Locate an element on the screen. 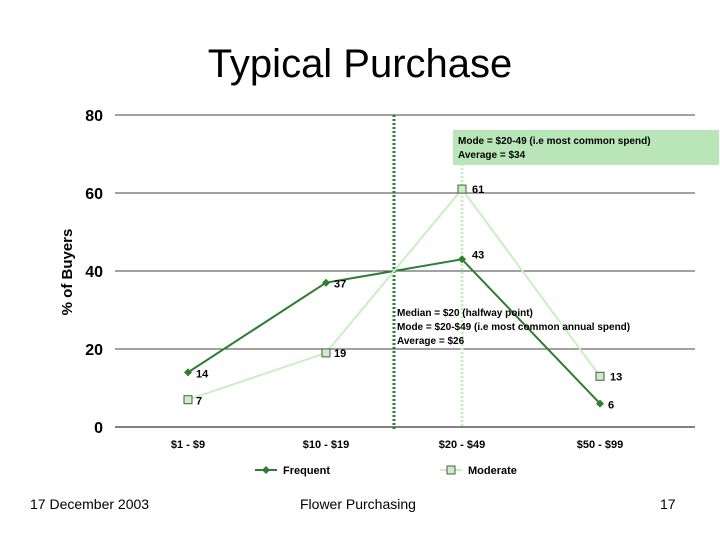  y-axis-label: % of Buyers is located at coordinates (67, 272).